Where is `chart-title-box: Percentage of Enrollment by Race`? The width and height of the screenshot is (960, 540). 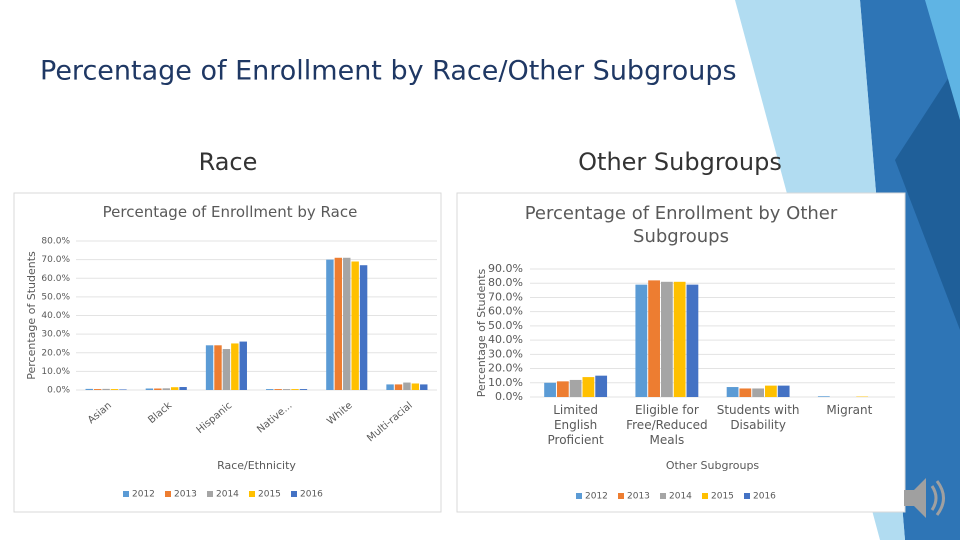 chart-title-box: Percentage of Enrollment by Race is located at coordinates (230, 212).